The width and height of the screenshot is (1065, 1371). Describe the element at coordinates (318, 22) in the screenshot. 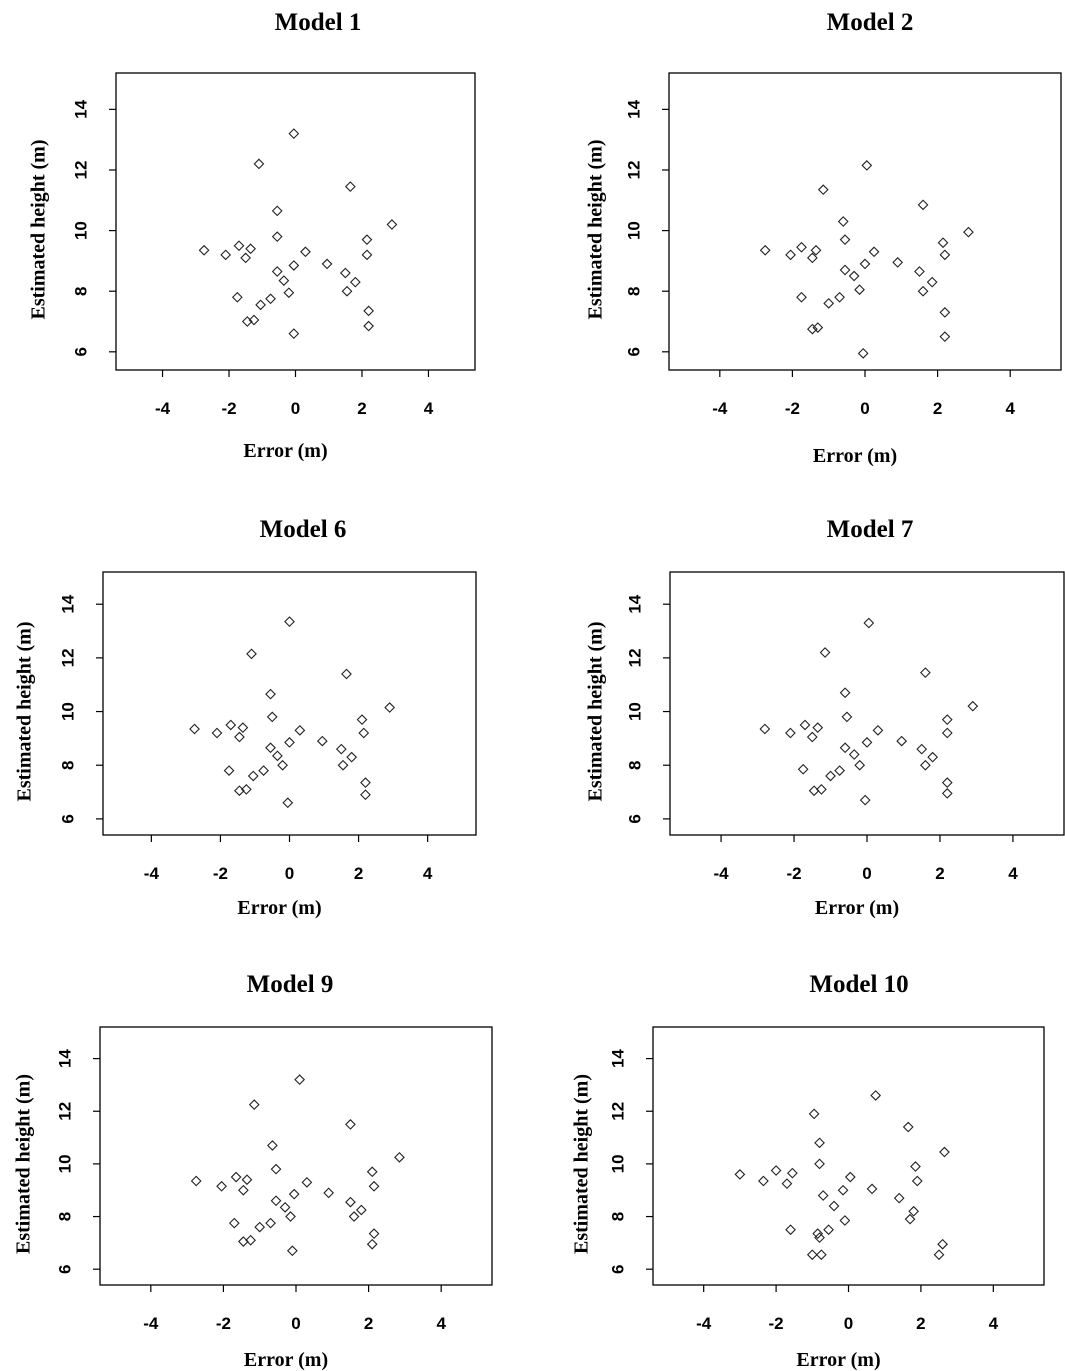

I see `chart-title: Model 1` at that location.